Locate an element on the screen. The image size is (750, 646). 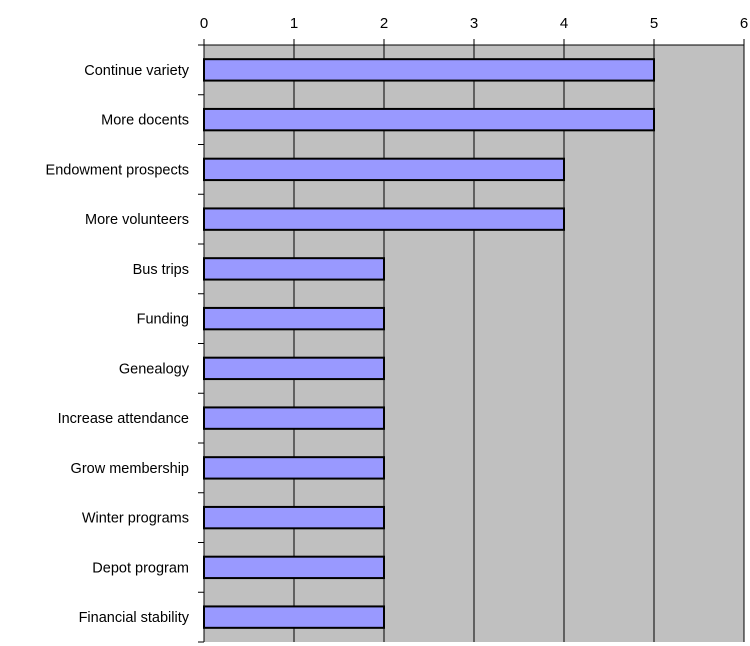
x-tick-label: 5 is located at coordinates (654, 23).